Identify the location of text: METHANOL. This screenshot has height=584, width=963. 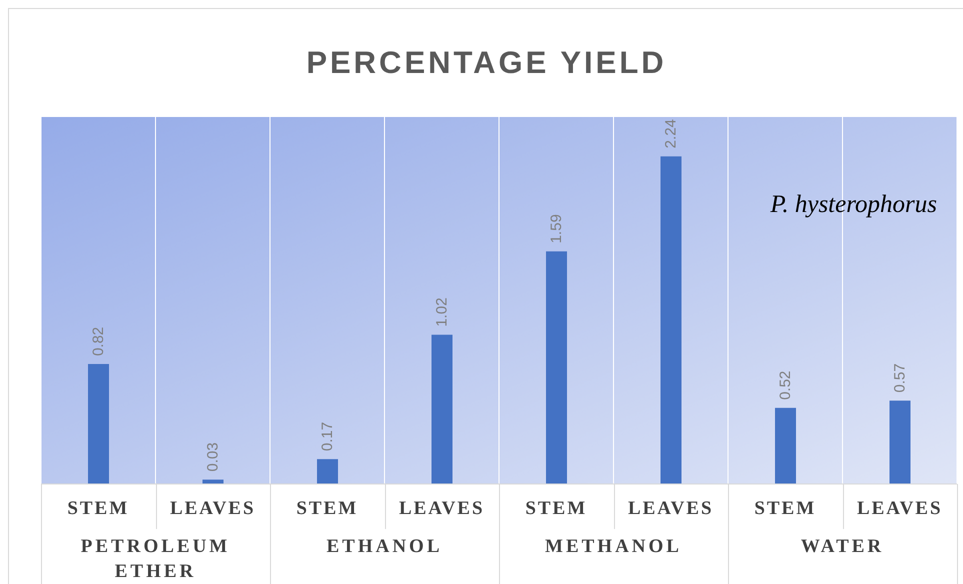
(613, 547).